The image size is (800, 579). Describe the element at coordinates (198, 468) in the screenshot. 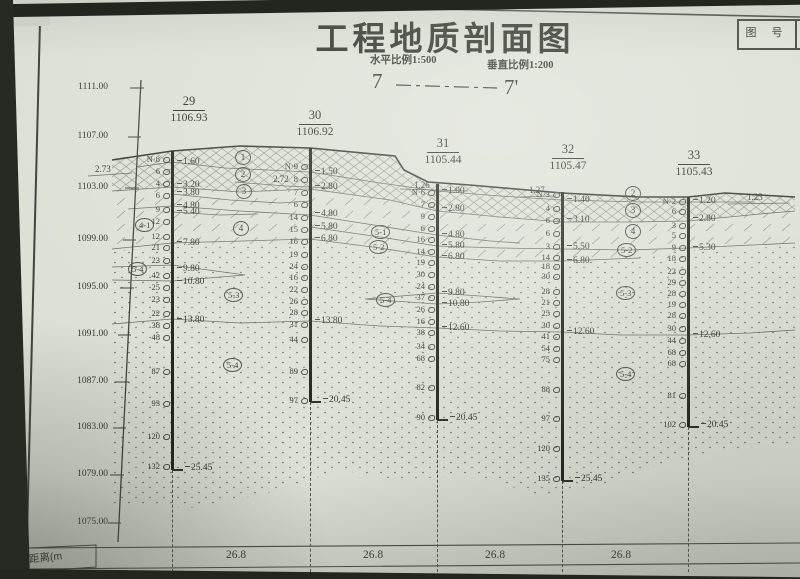

I see `final-depth-label: 25.45` at that location.